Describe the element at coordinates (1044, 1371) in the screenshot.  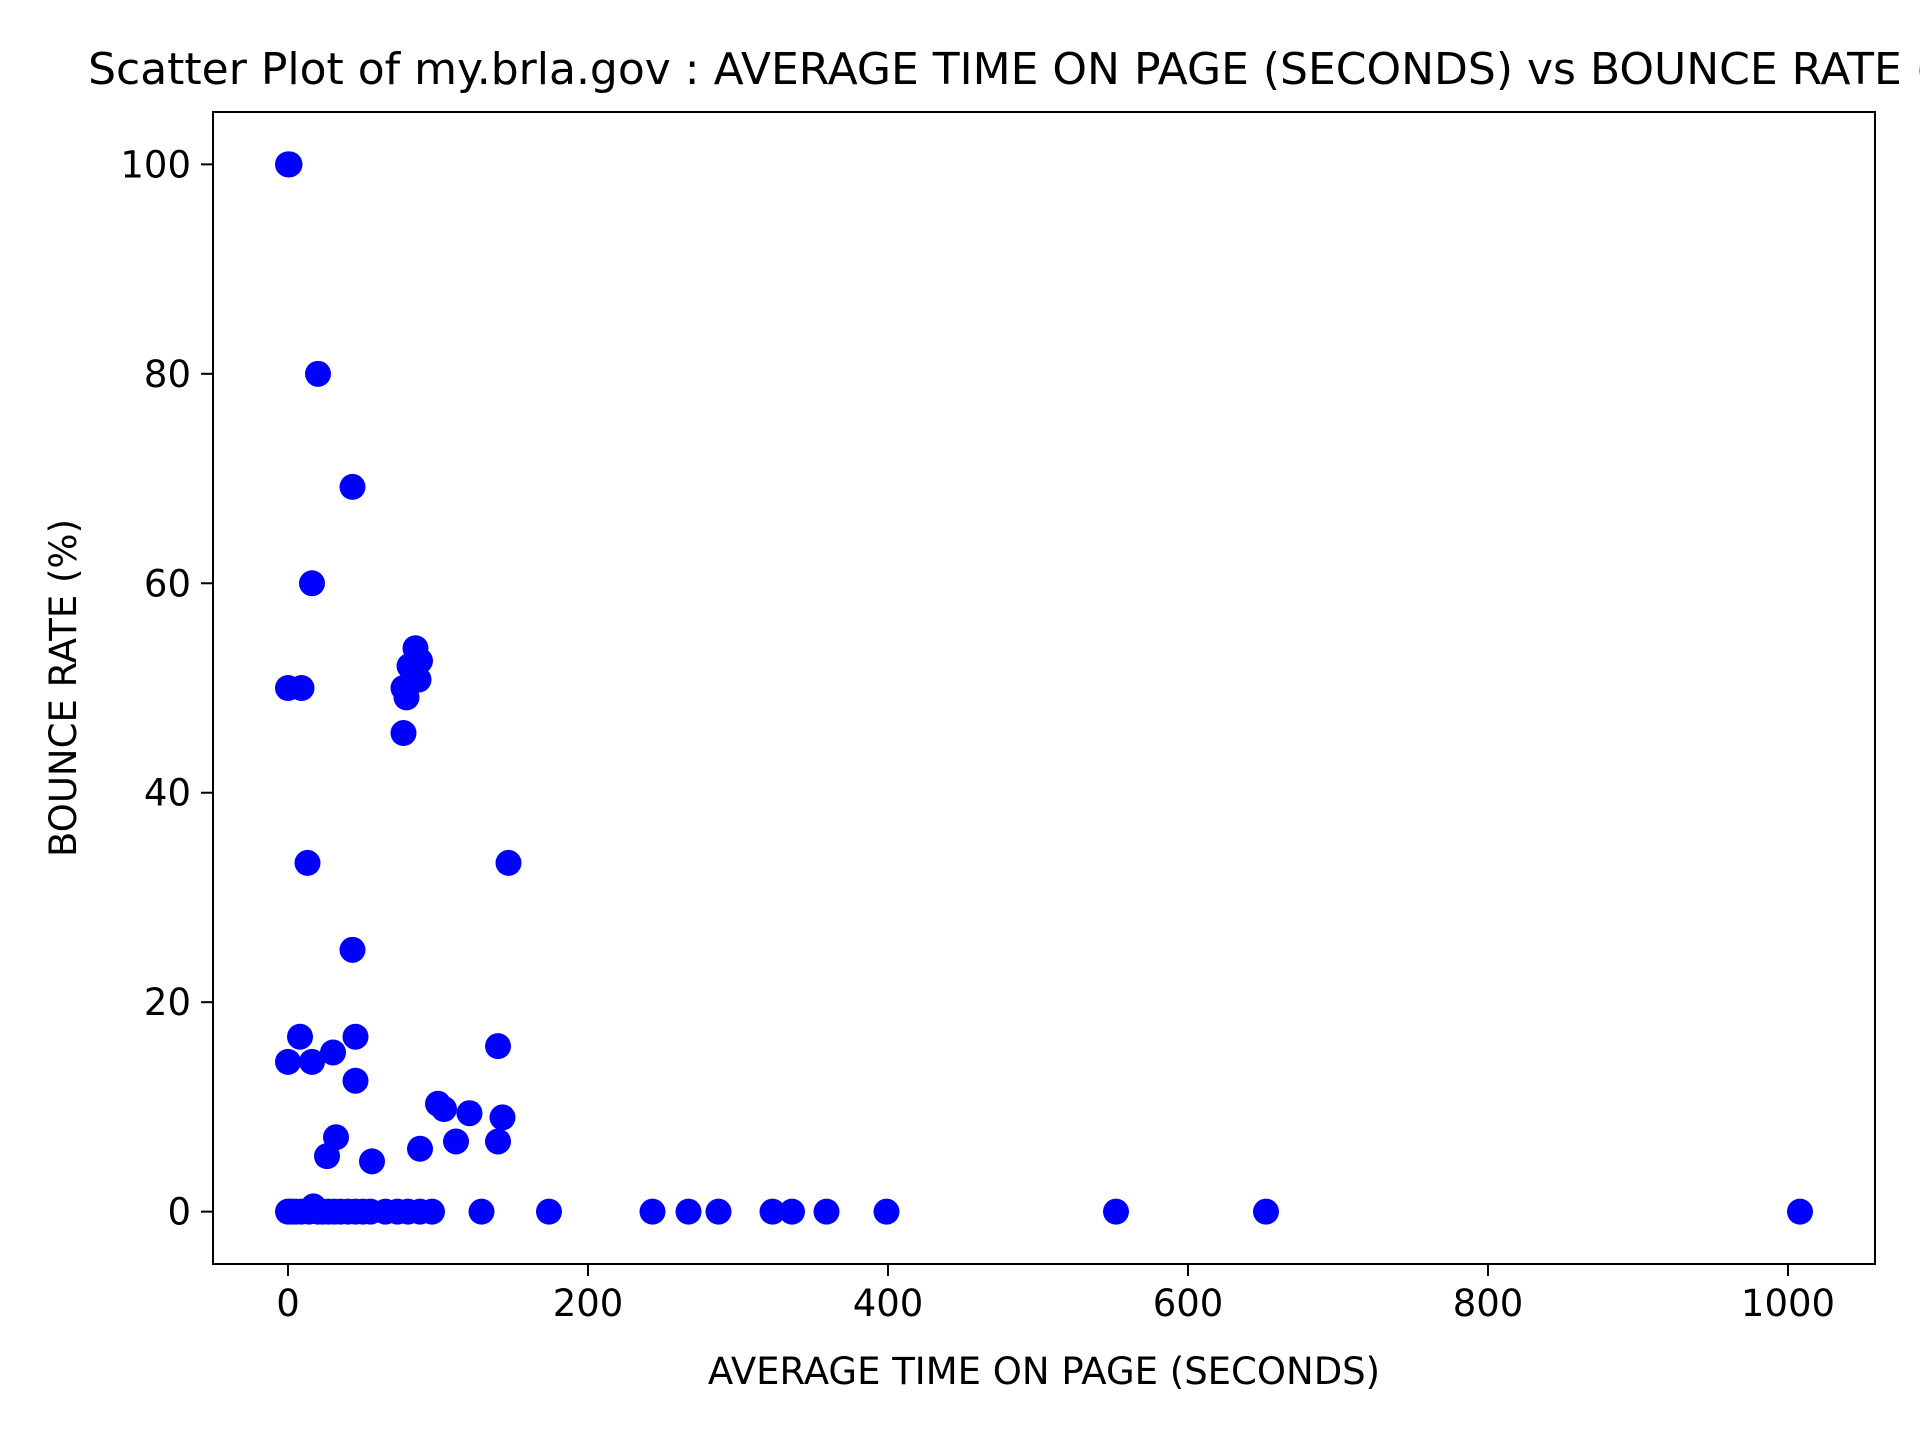
I see `x-axis-label: AVERAGE TIME ON PAGE (SECONDS)` at that location.